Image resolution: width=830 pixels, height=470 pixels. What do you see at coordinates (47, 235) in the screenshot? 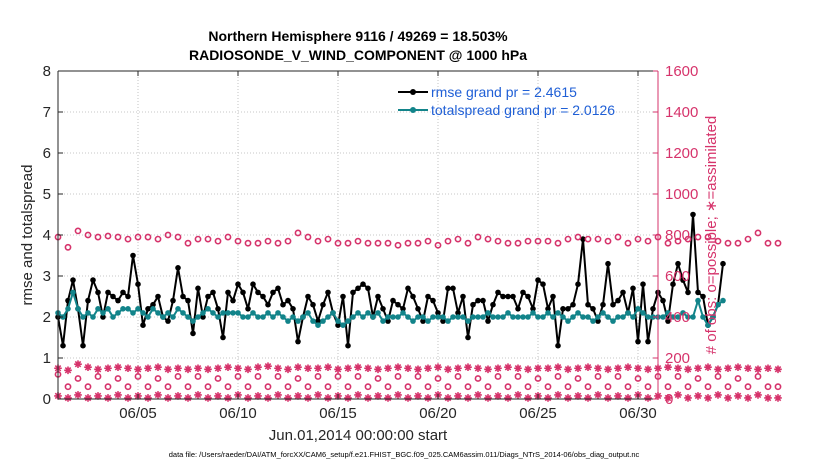
I see `y-tick-label: 4` at bounding box center [47, 235].